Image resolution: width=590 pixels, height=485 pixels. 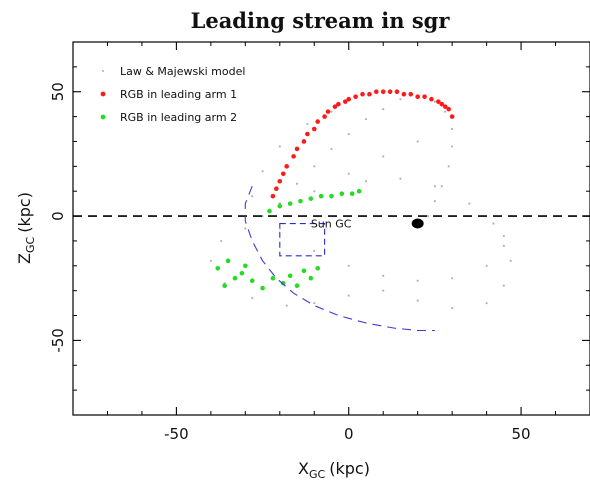 I want to click on x-tick-label: 0, so click(x=349, y=434).